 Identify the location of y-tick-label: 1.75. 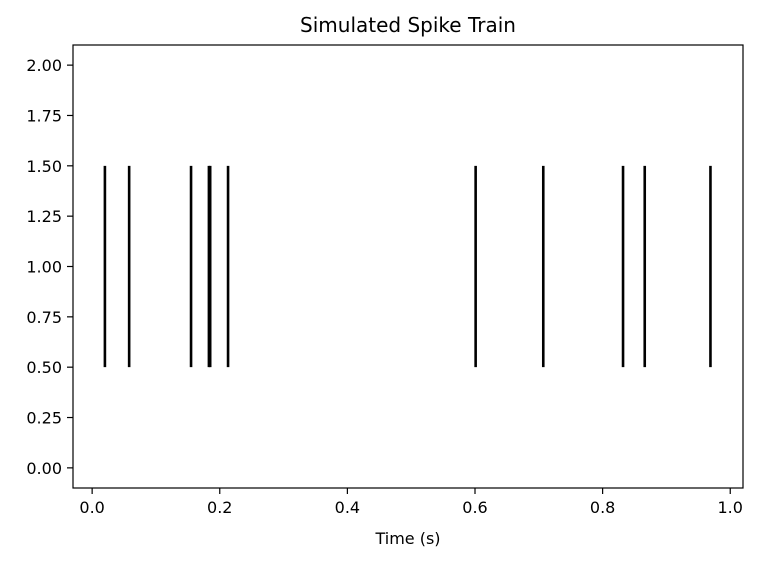
(44, 115).